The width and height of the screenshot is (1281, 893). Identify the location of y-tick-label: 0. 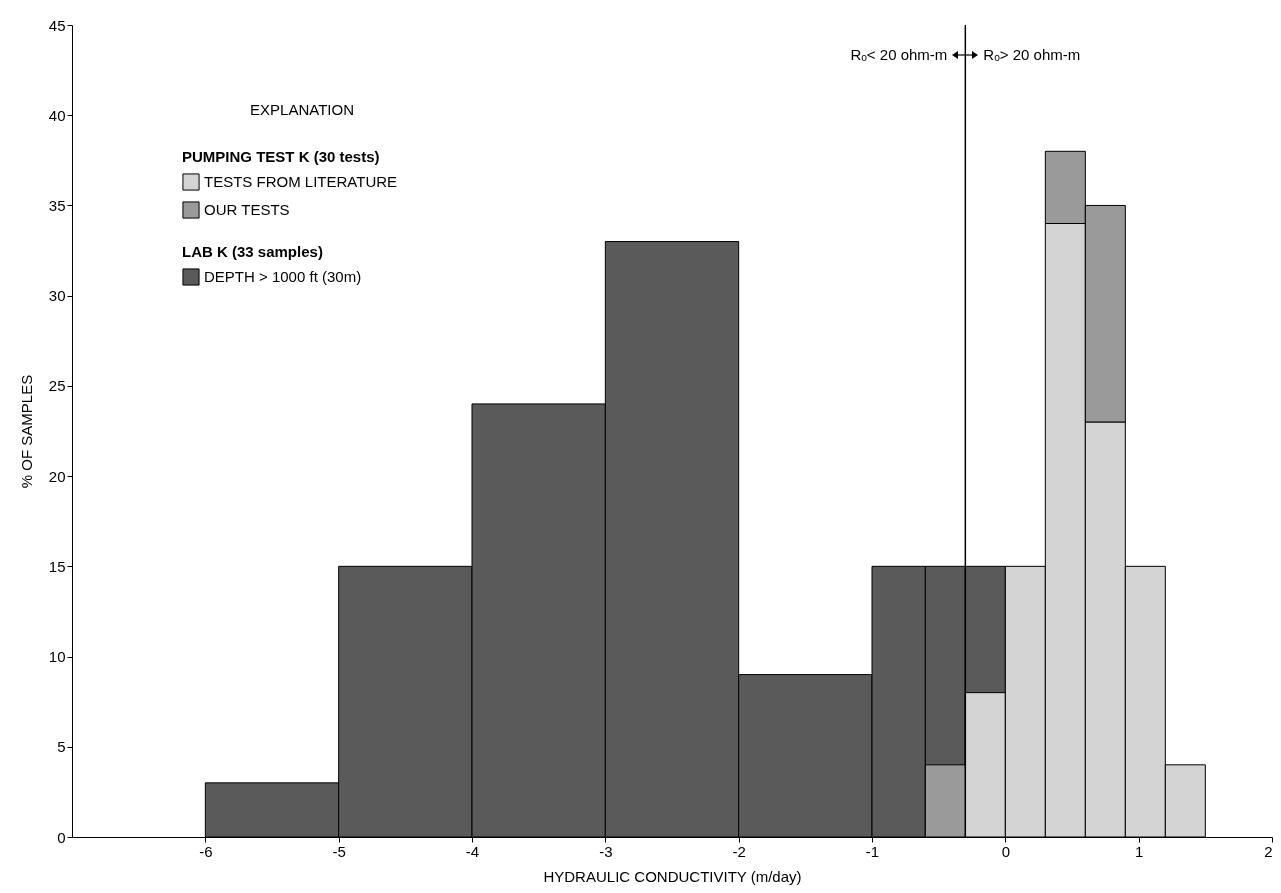
(61, 837).